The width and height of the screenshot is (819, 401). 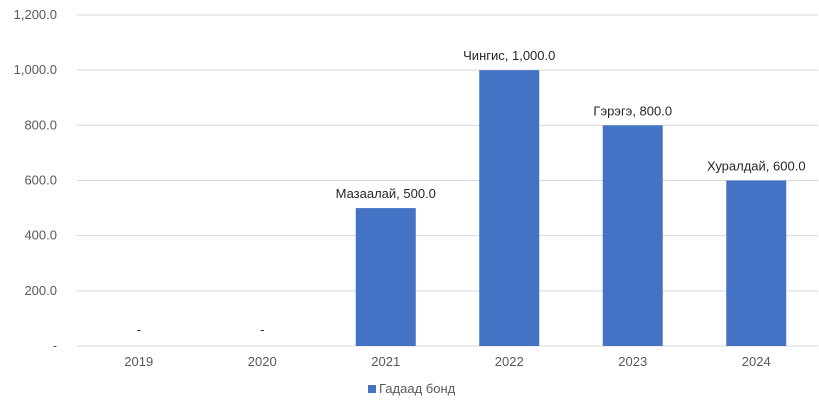 What do you see at coordinates (417, 388) in the screenshot?
I see `legend-label: Гадаад бонд` at bounding box center [417, 388].